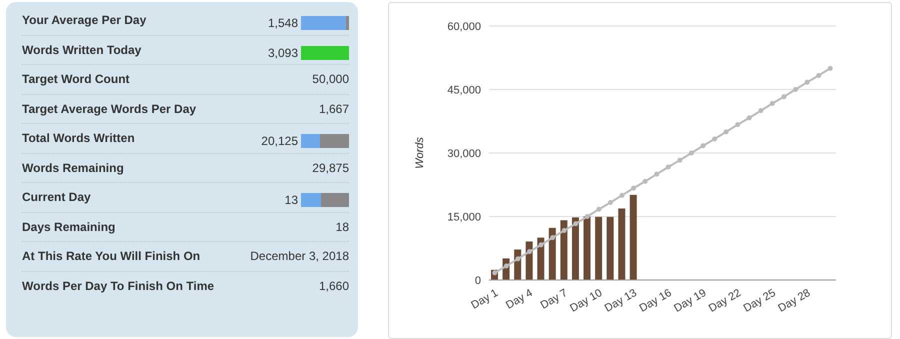 This screenshot has height=339, width=900. What do you see at coordinates (690, 300) in the screenshot?
I see `x-tick-label: Day 19` at bounding box center [690, 300].